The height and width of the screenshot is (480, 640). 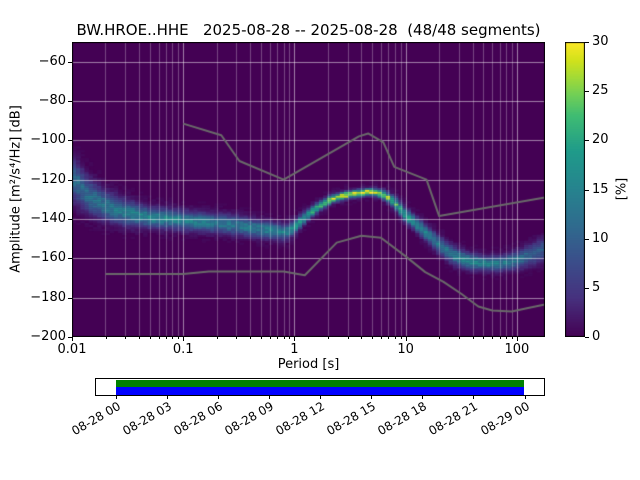 I want to click on y-tick-label: −120, so click(x=48, y=179).